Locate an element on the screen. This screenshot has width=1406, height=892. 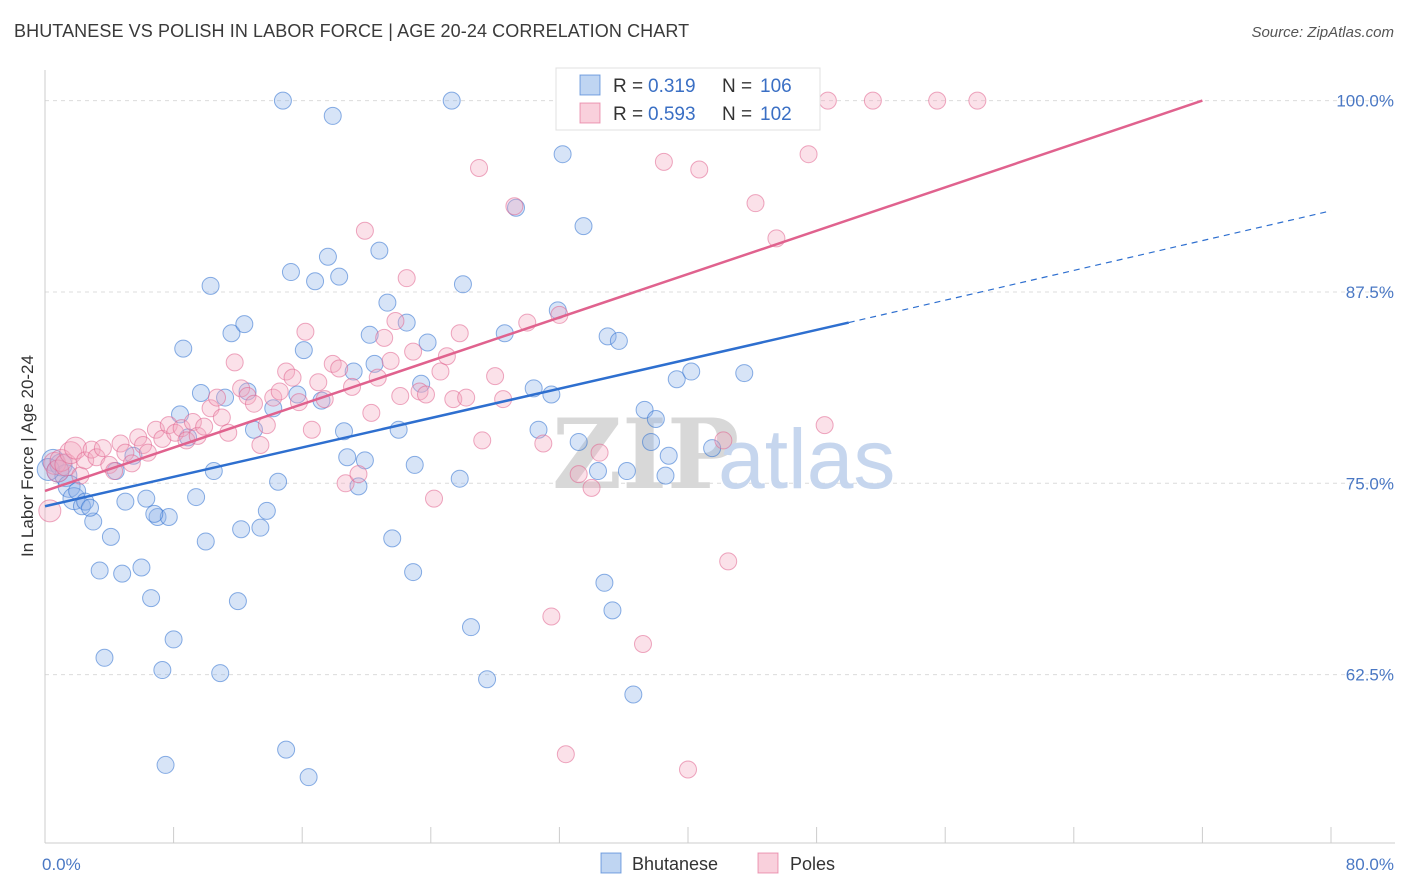
x-tick-label-0: 0.0% is located at coordinates (61, 864).